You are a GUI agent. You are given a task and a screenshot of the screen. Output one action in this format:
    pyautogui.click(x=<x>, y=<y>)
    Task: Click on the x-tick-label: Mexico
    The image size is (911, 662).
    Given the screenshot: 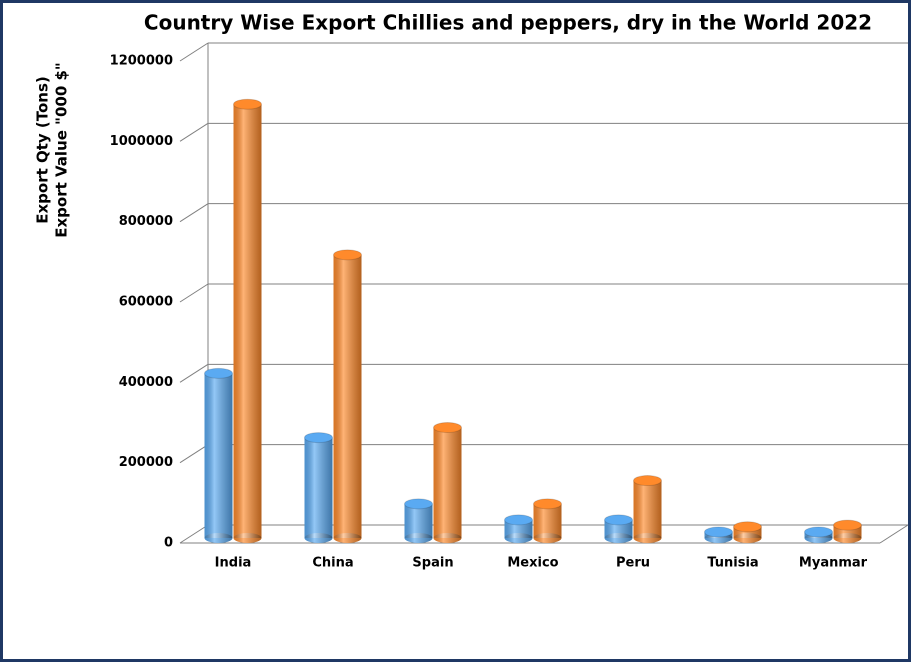 What is the action you would take?
    pyautogui.click(x=532, y=563)
    